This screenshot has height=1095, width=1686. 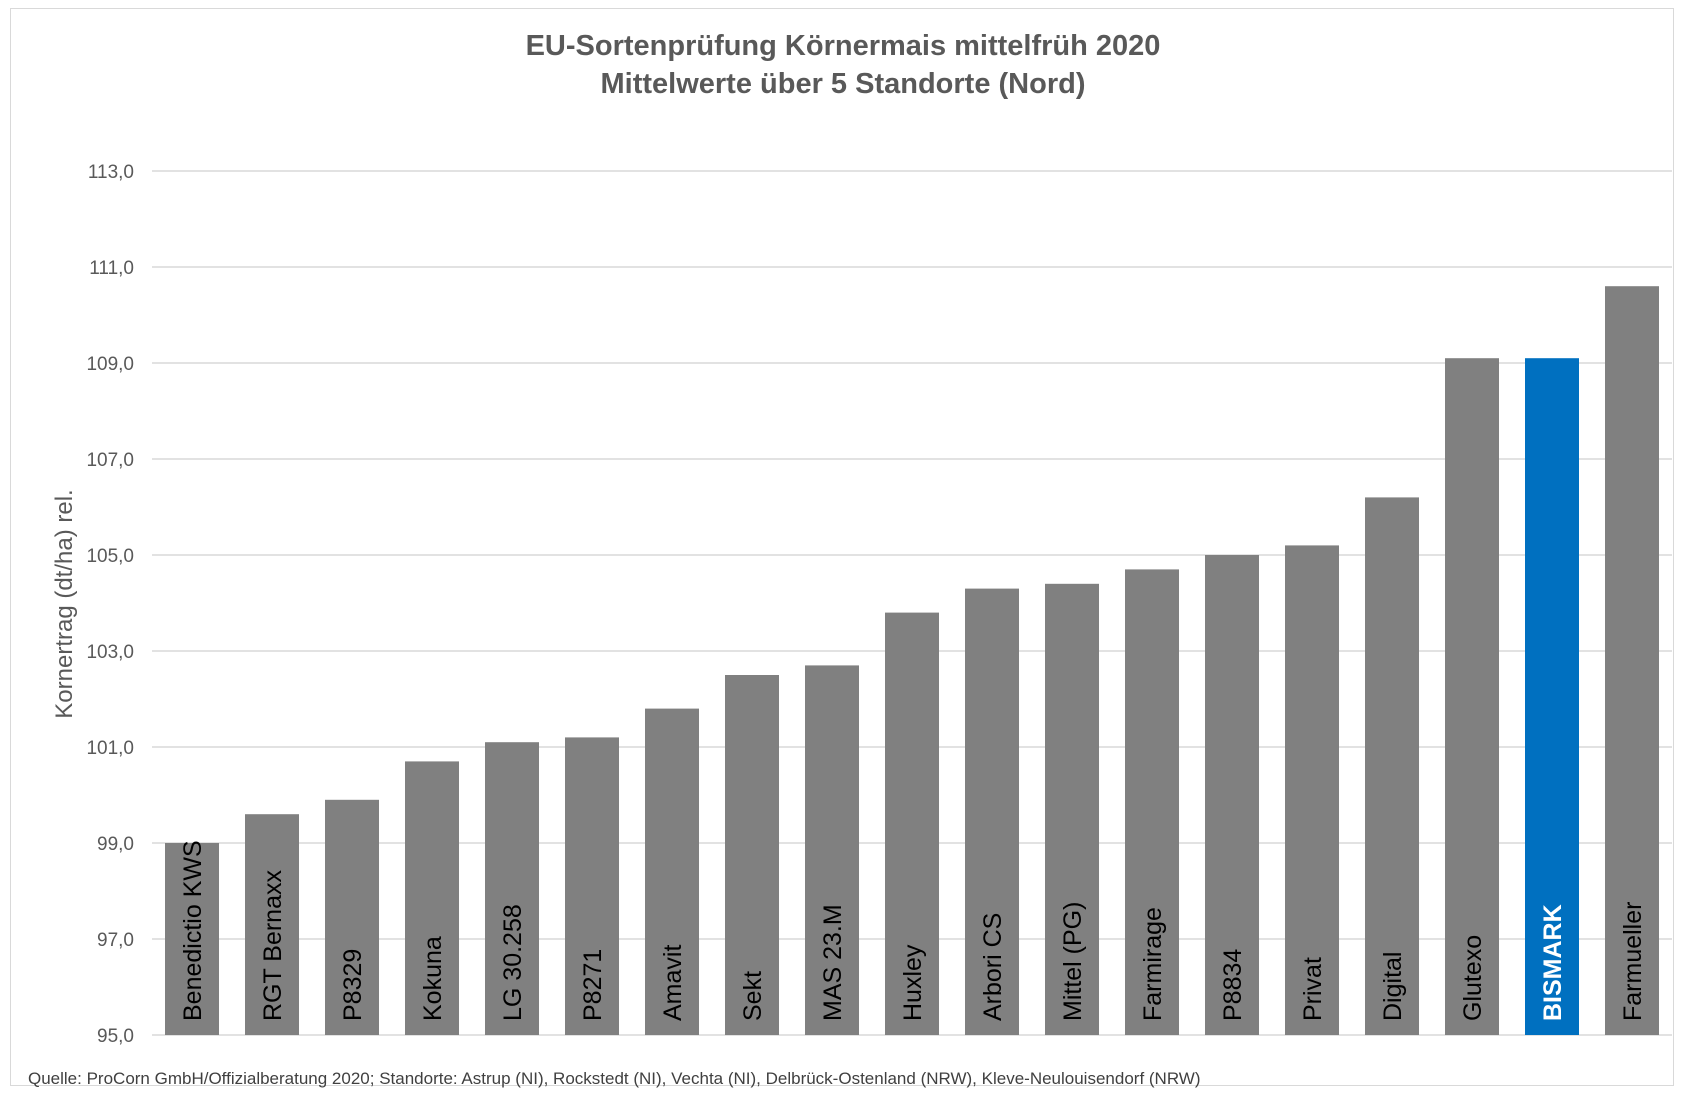 What do you see at coordinates (273, 945) in the screenshot?
I see `bar-label: RGT Bernaxx` at bounding box center [273, 945].